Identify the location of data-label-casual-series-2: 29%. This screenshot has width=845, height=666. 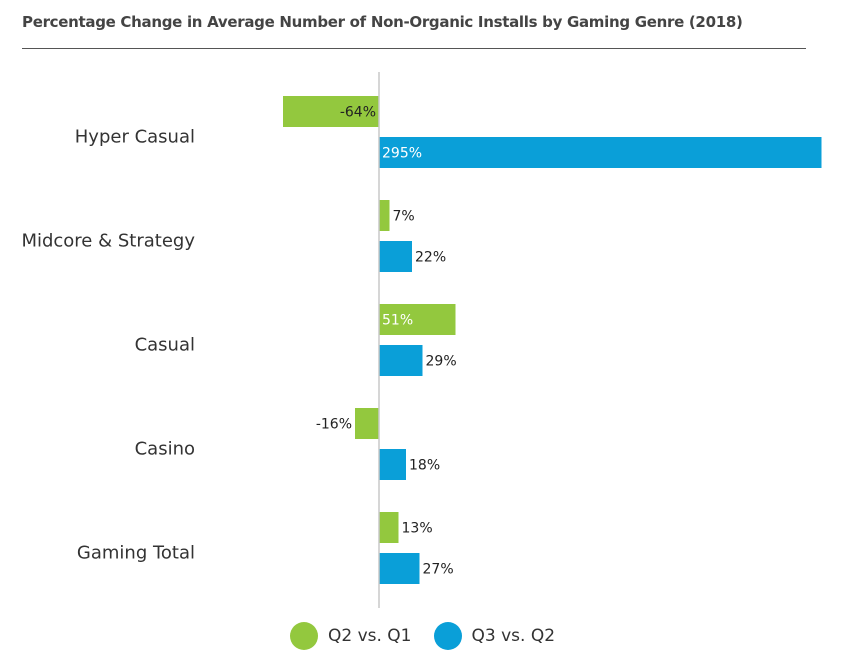
(441, 362).